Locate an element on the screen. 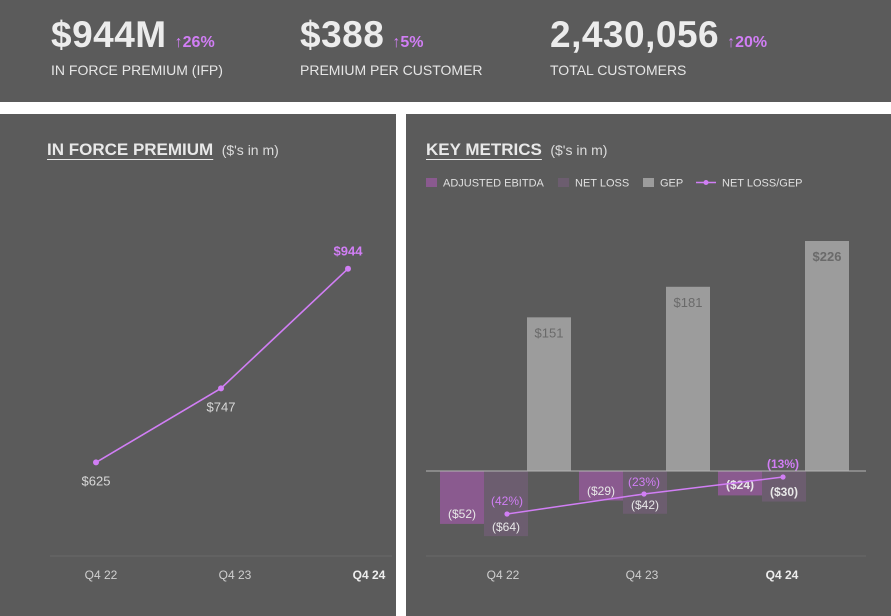 This screenshot has width=891, height=616. kpi-label: PREMIUM PER CUSTOMER is located at coordinates (391, 70).